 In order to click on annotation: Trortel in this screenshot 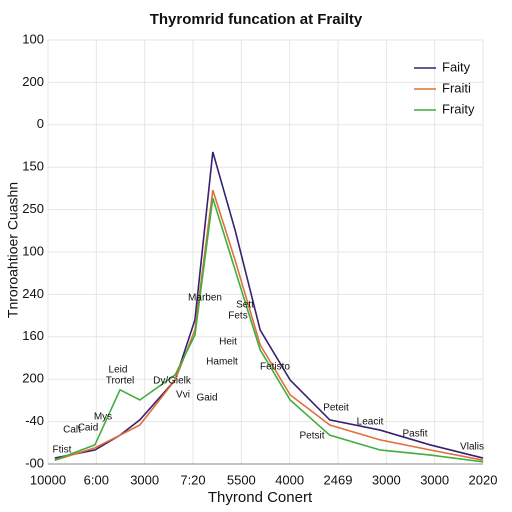, I will do `click(120, 381)`.